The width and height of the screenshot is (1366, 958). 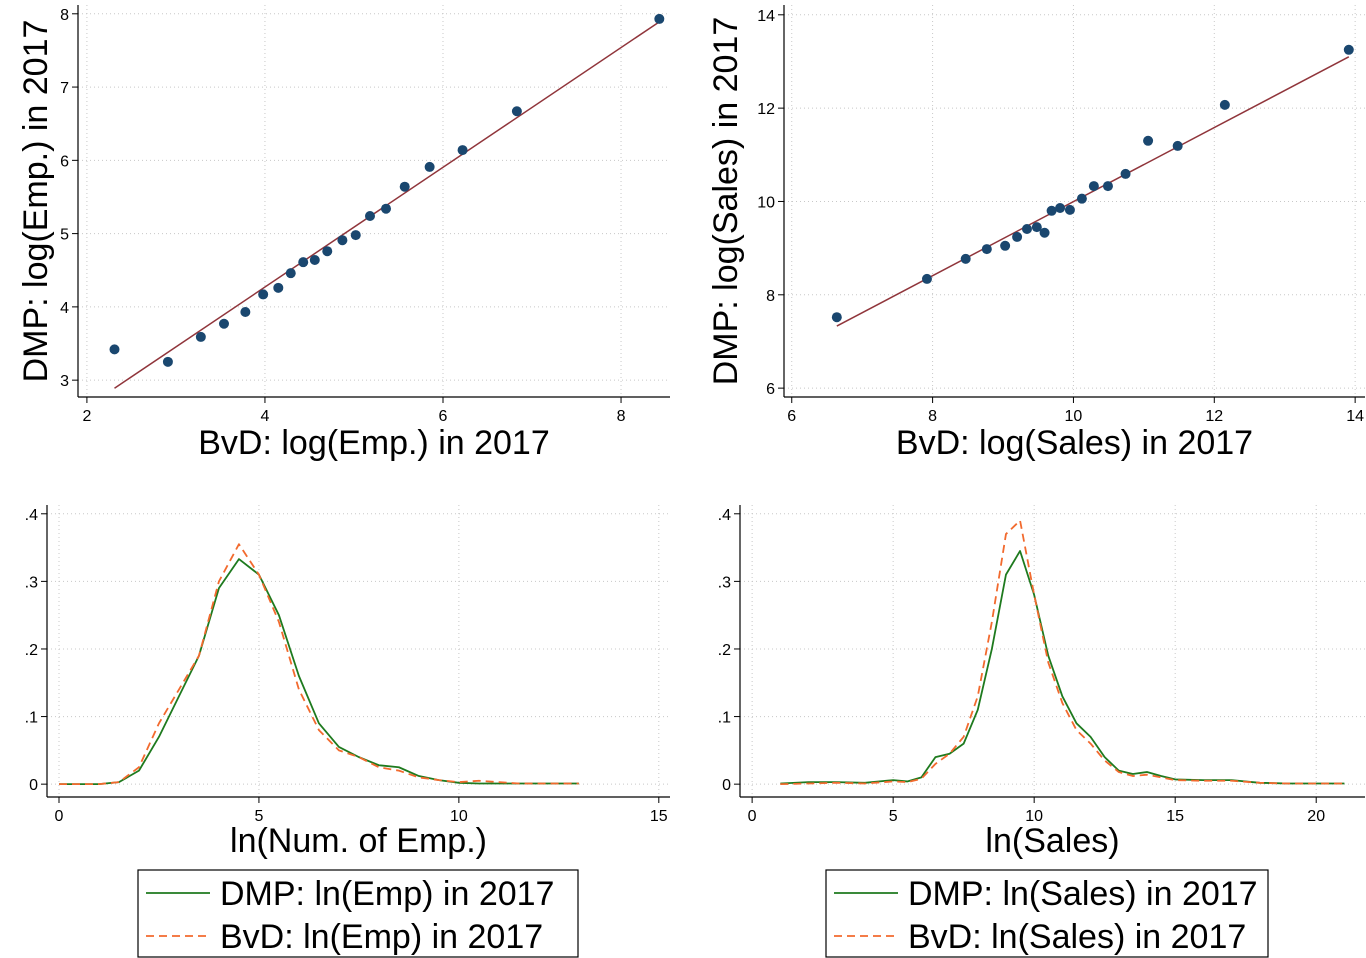 What do you see at coordinates (1083, 894) in the screenshot?
I see `legend-label: DMP: ln(Sales) in 2017` at bounding box center [1083, 894].